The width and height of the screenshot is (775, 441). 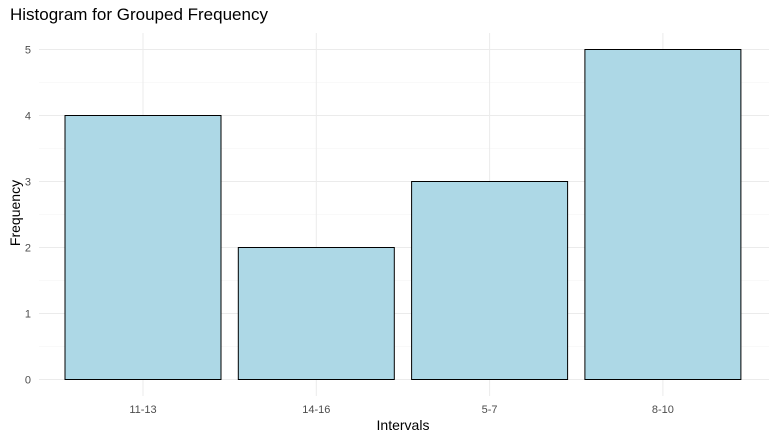 What do you see at coordinates (139, 14) in the screenshot?
I see `chart-title: Histogram for Grouped Frequency` at bounding box center [139, 14].